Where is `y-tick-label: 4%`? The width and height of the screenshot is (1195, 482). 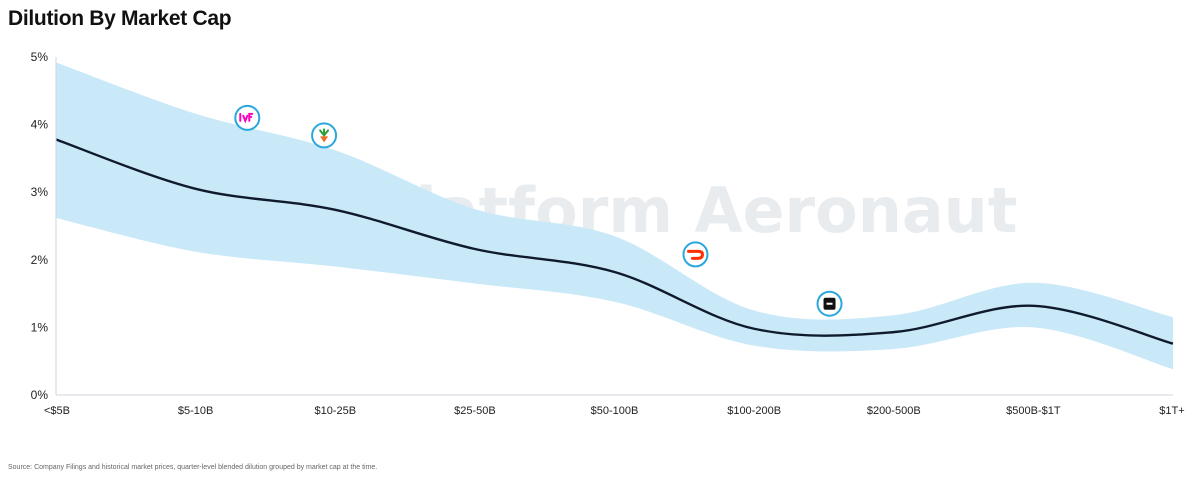
y-tick-label: 4% is located at coordinates (40, 125).